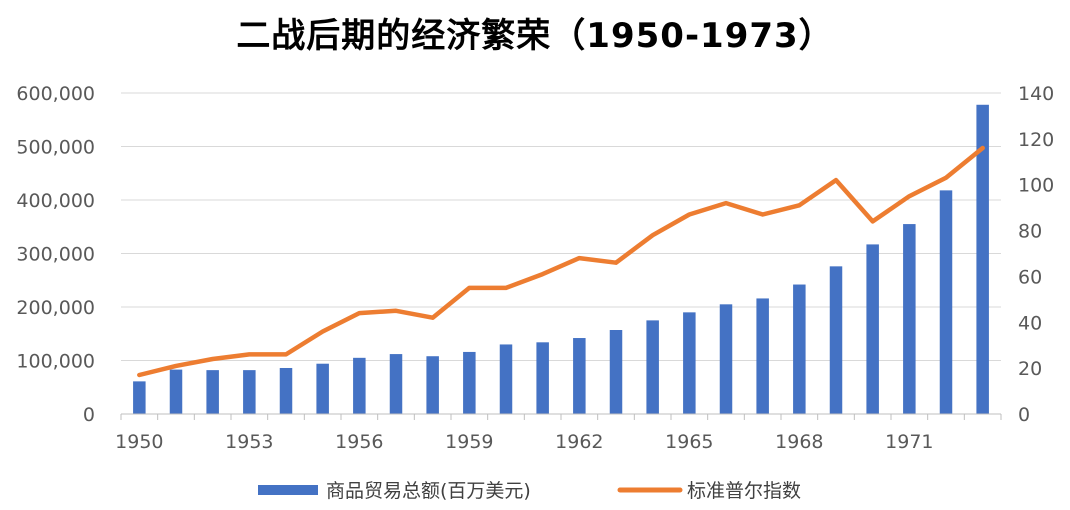 Image resolution: width=1070 pixels, height=510 pixels. What do you see at coordinates (579, 376) in the screenshot?
I see `bar-1962` at bounding box center [579, 376].